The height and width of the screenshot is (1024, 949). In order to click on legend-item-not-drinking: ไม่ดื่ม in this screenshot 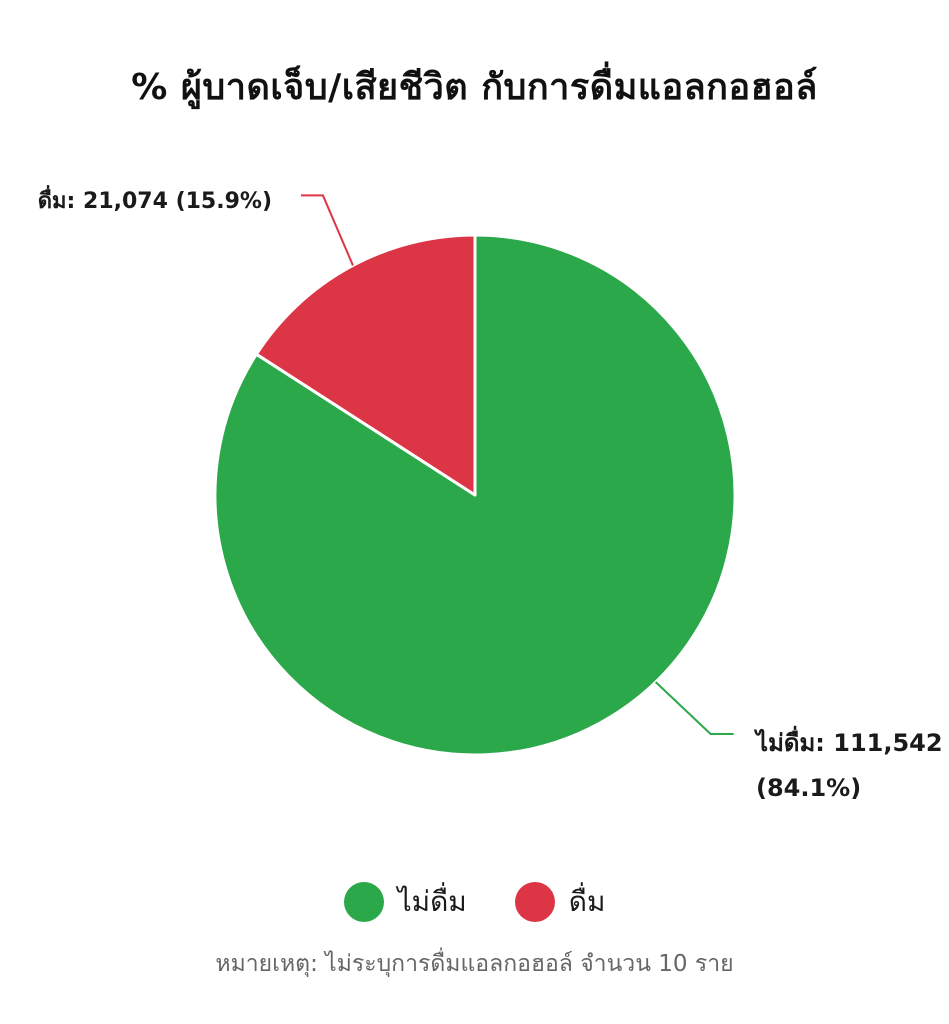, I will do `click(405, 902)`.